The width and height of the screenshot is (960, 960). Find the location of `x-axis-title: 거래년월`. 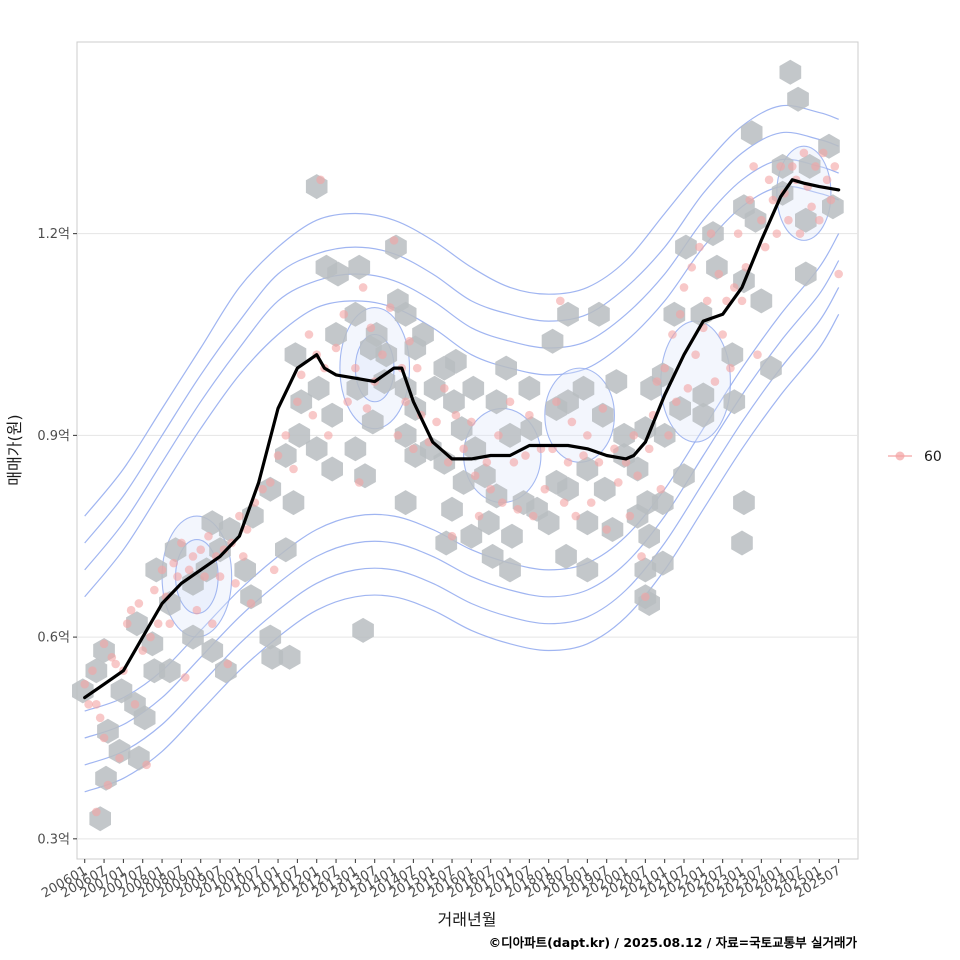

x-axis-title: 거래년월 is located at coordinates (467, 919).